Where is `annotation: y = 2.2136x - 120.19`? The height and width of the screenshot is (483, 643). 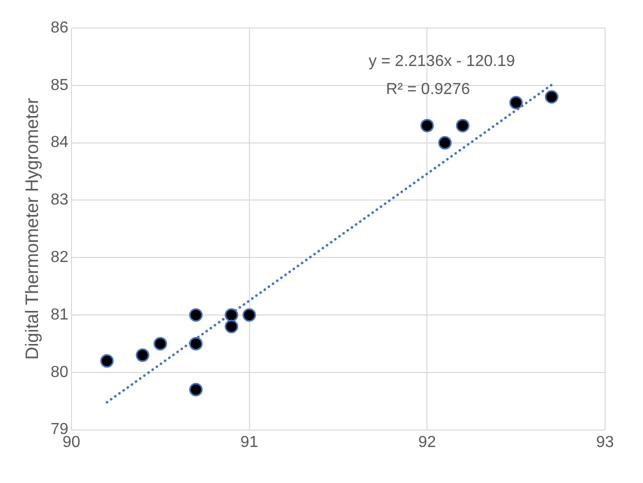 annotation: y = 2.2136x - 120.19 is located at coordinates (442, 61).